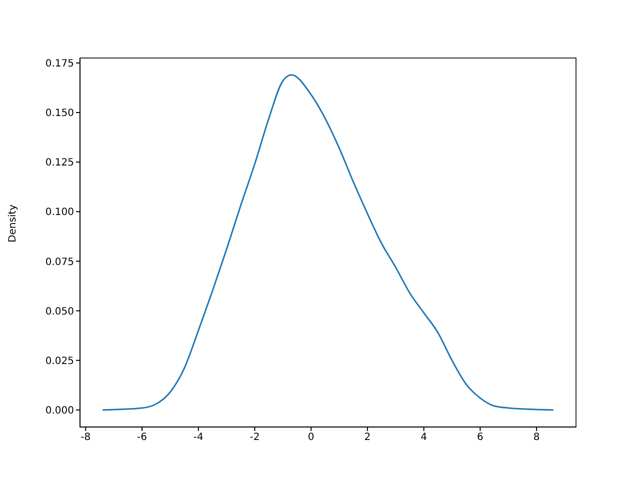  I want to click on x-tick-label: 2, so click(367, 438).